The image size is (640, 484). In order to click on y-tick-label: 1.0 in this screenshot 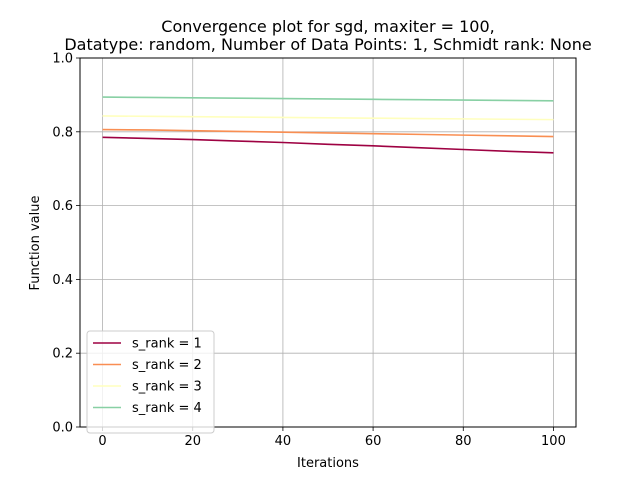, I will do `click(62, 59)`.